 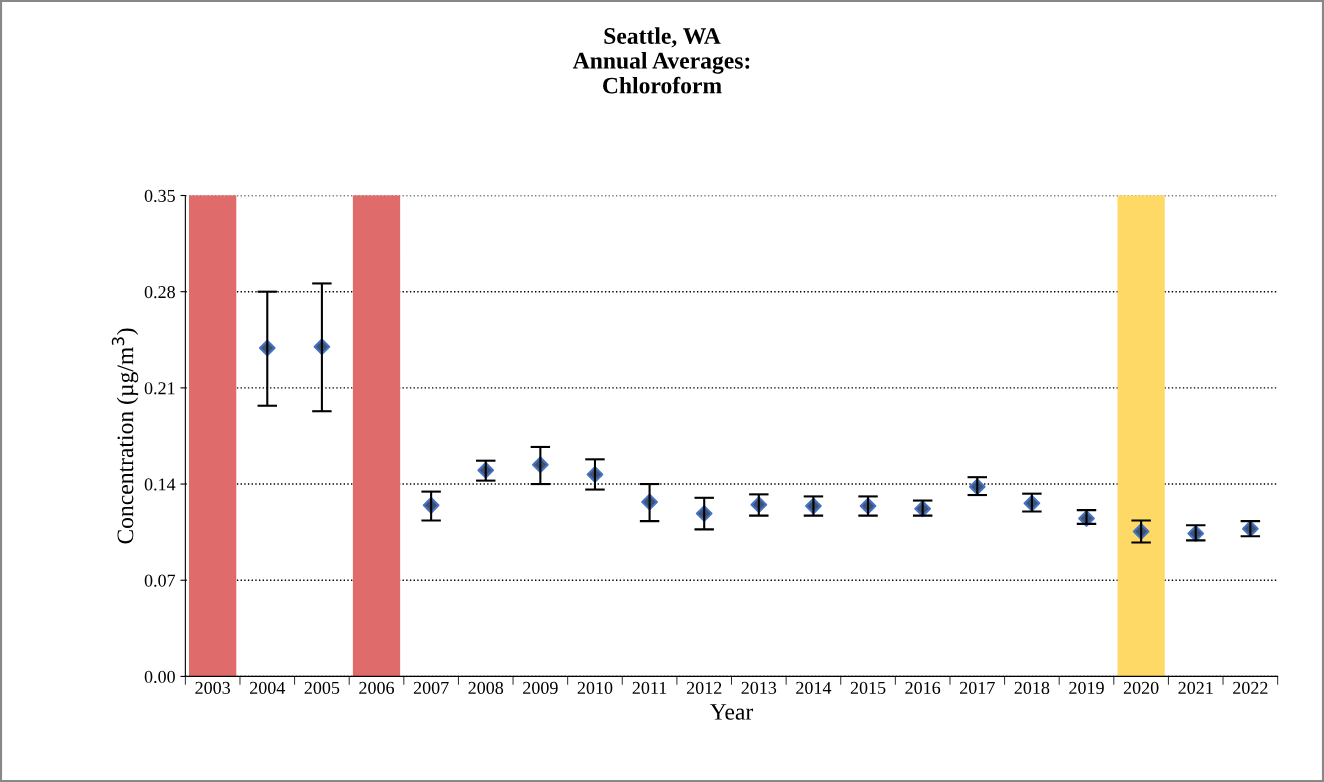 I want to click on x-tick-label: 2006, so click(x=377, y=687).